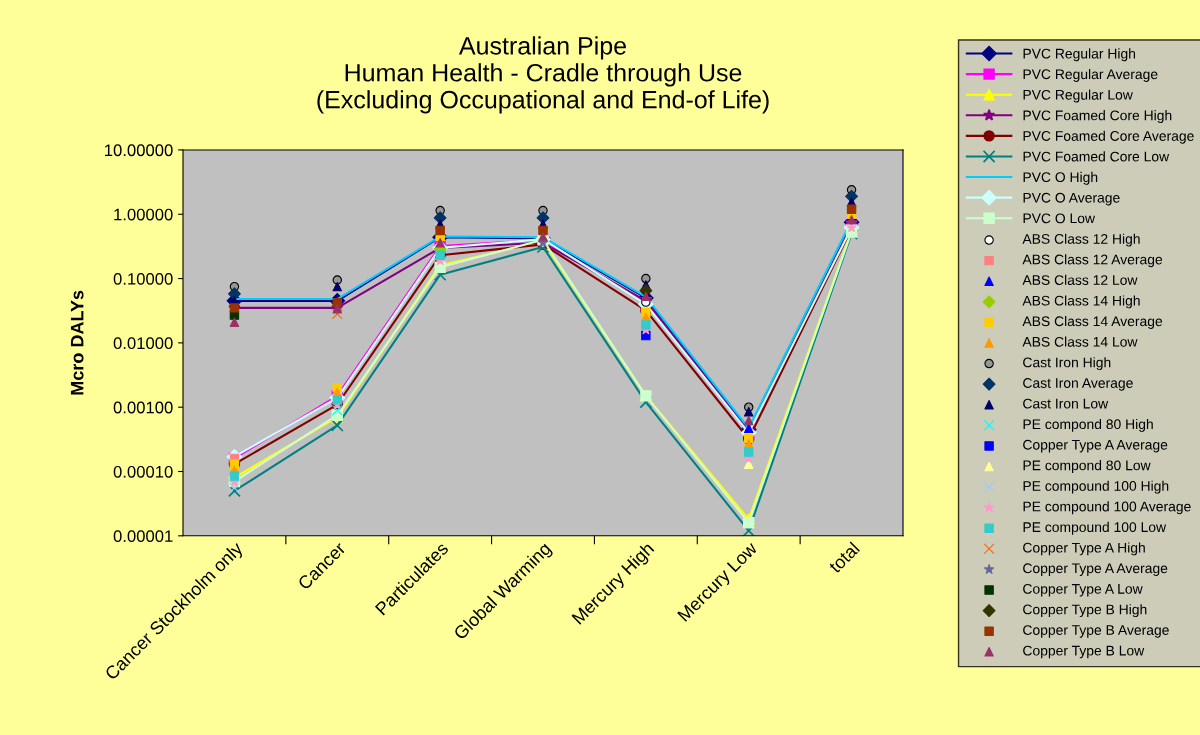 This screenshot has height=735, width=1200. What do you see at coordinates (1096, 156) in the screenshot?
I see `legend-label: PVC Foamed Core Low` at bounding box center [1096, 156].